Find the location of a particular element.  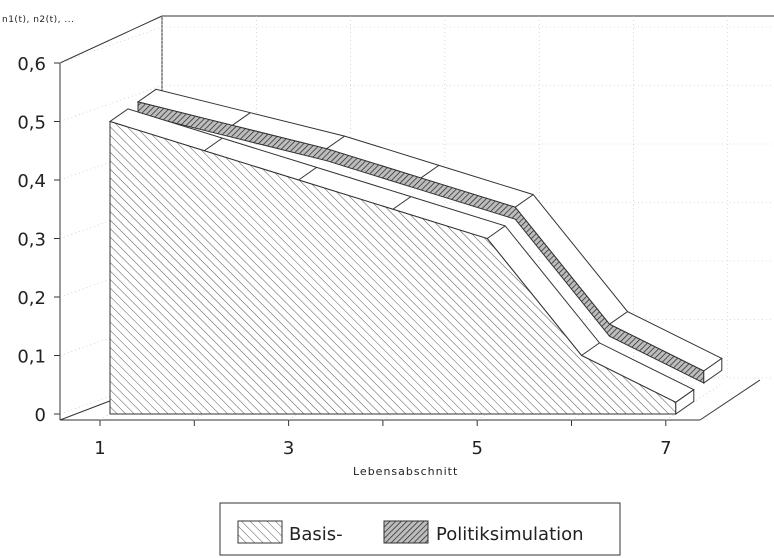

legend-label-basis: Basis- is located at coordinates (316, 534).